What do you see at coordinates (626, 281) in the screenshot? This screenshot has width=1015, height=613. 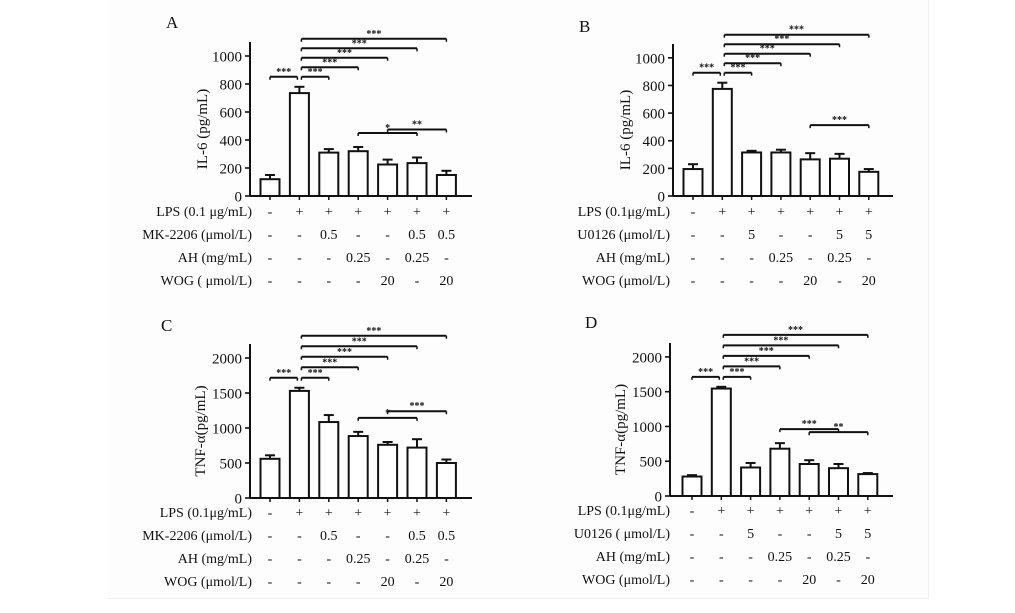 I see `treatment-label: WOG (μmol/L)` at bounding box center [626, 281].